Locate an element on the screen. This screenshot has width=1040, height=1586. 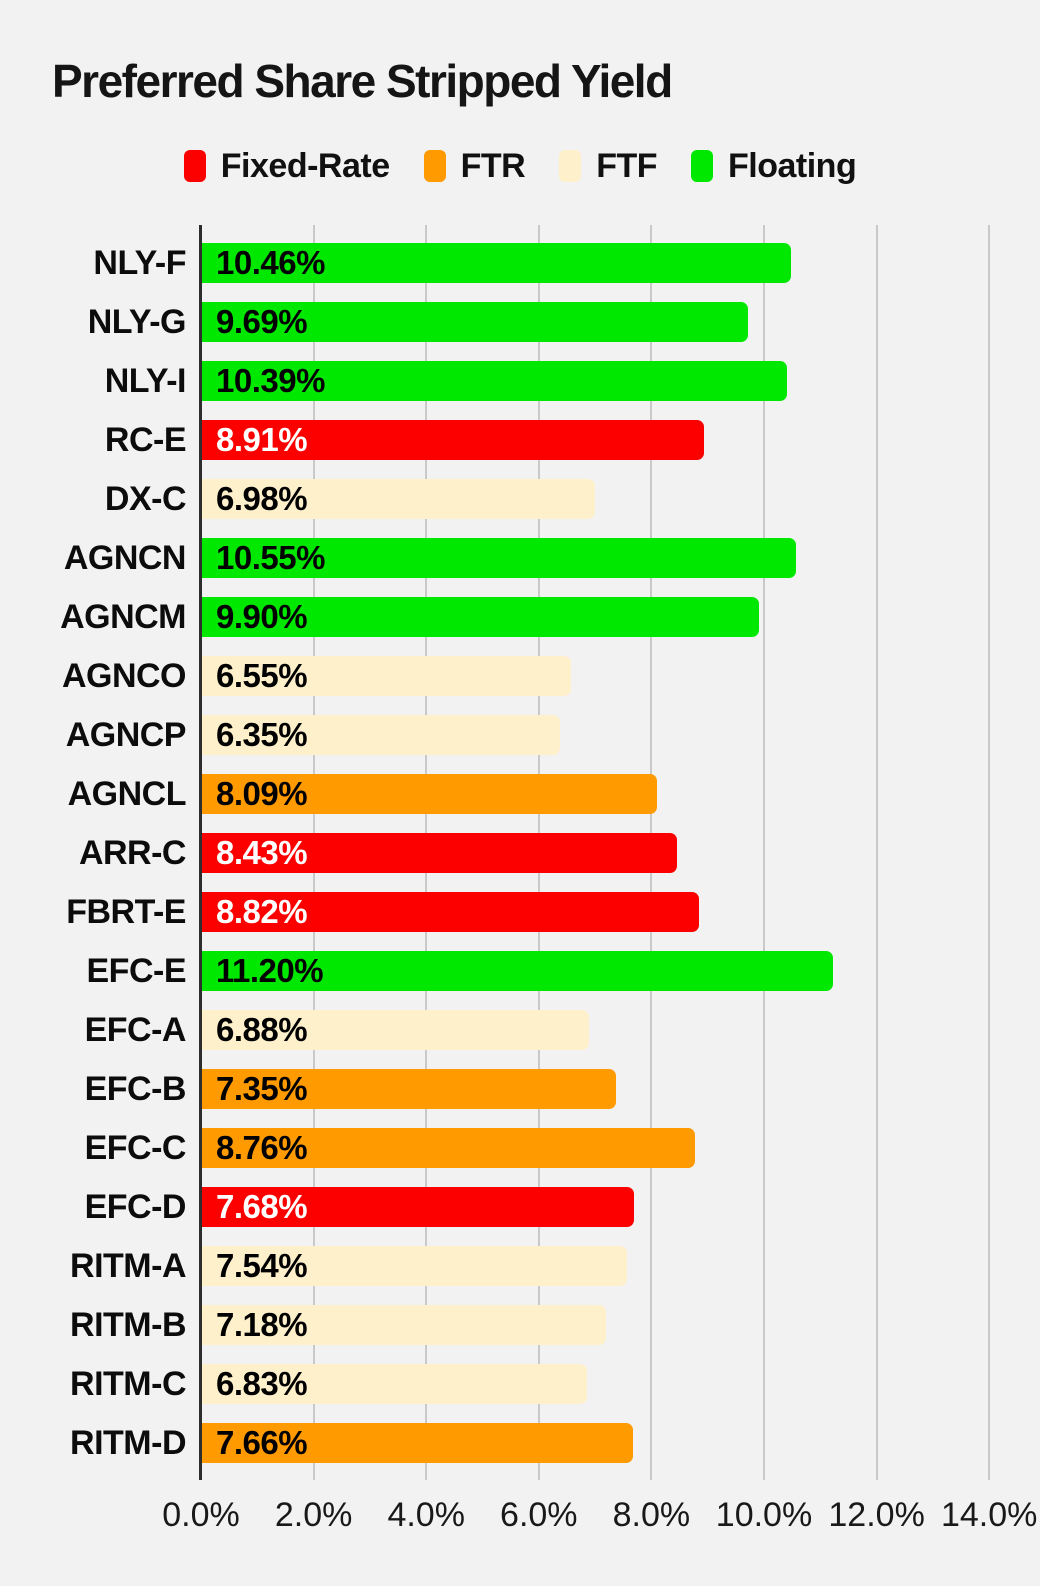
category-label: RITM-B is located at coordinates (128, 1325).